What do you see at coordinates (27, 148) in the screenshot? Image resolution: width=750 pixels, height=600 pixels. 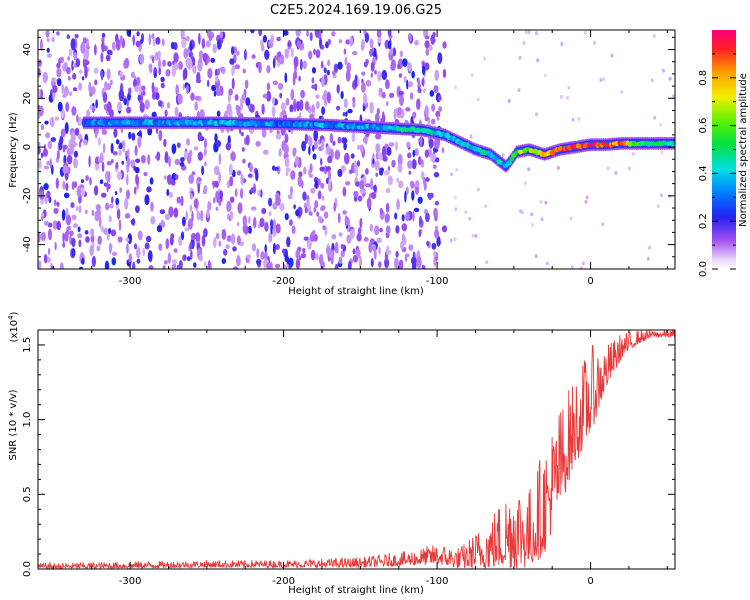 I see `spectrogram-y-tick-labels: -40 -20 0 20 40` at bounding box center [27, 148].